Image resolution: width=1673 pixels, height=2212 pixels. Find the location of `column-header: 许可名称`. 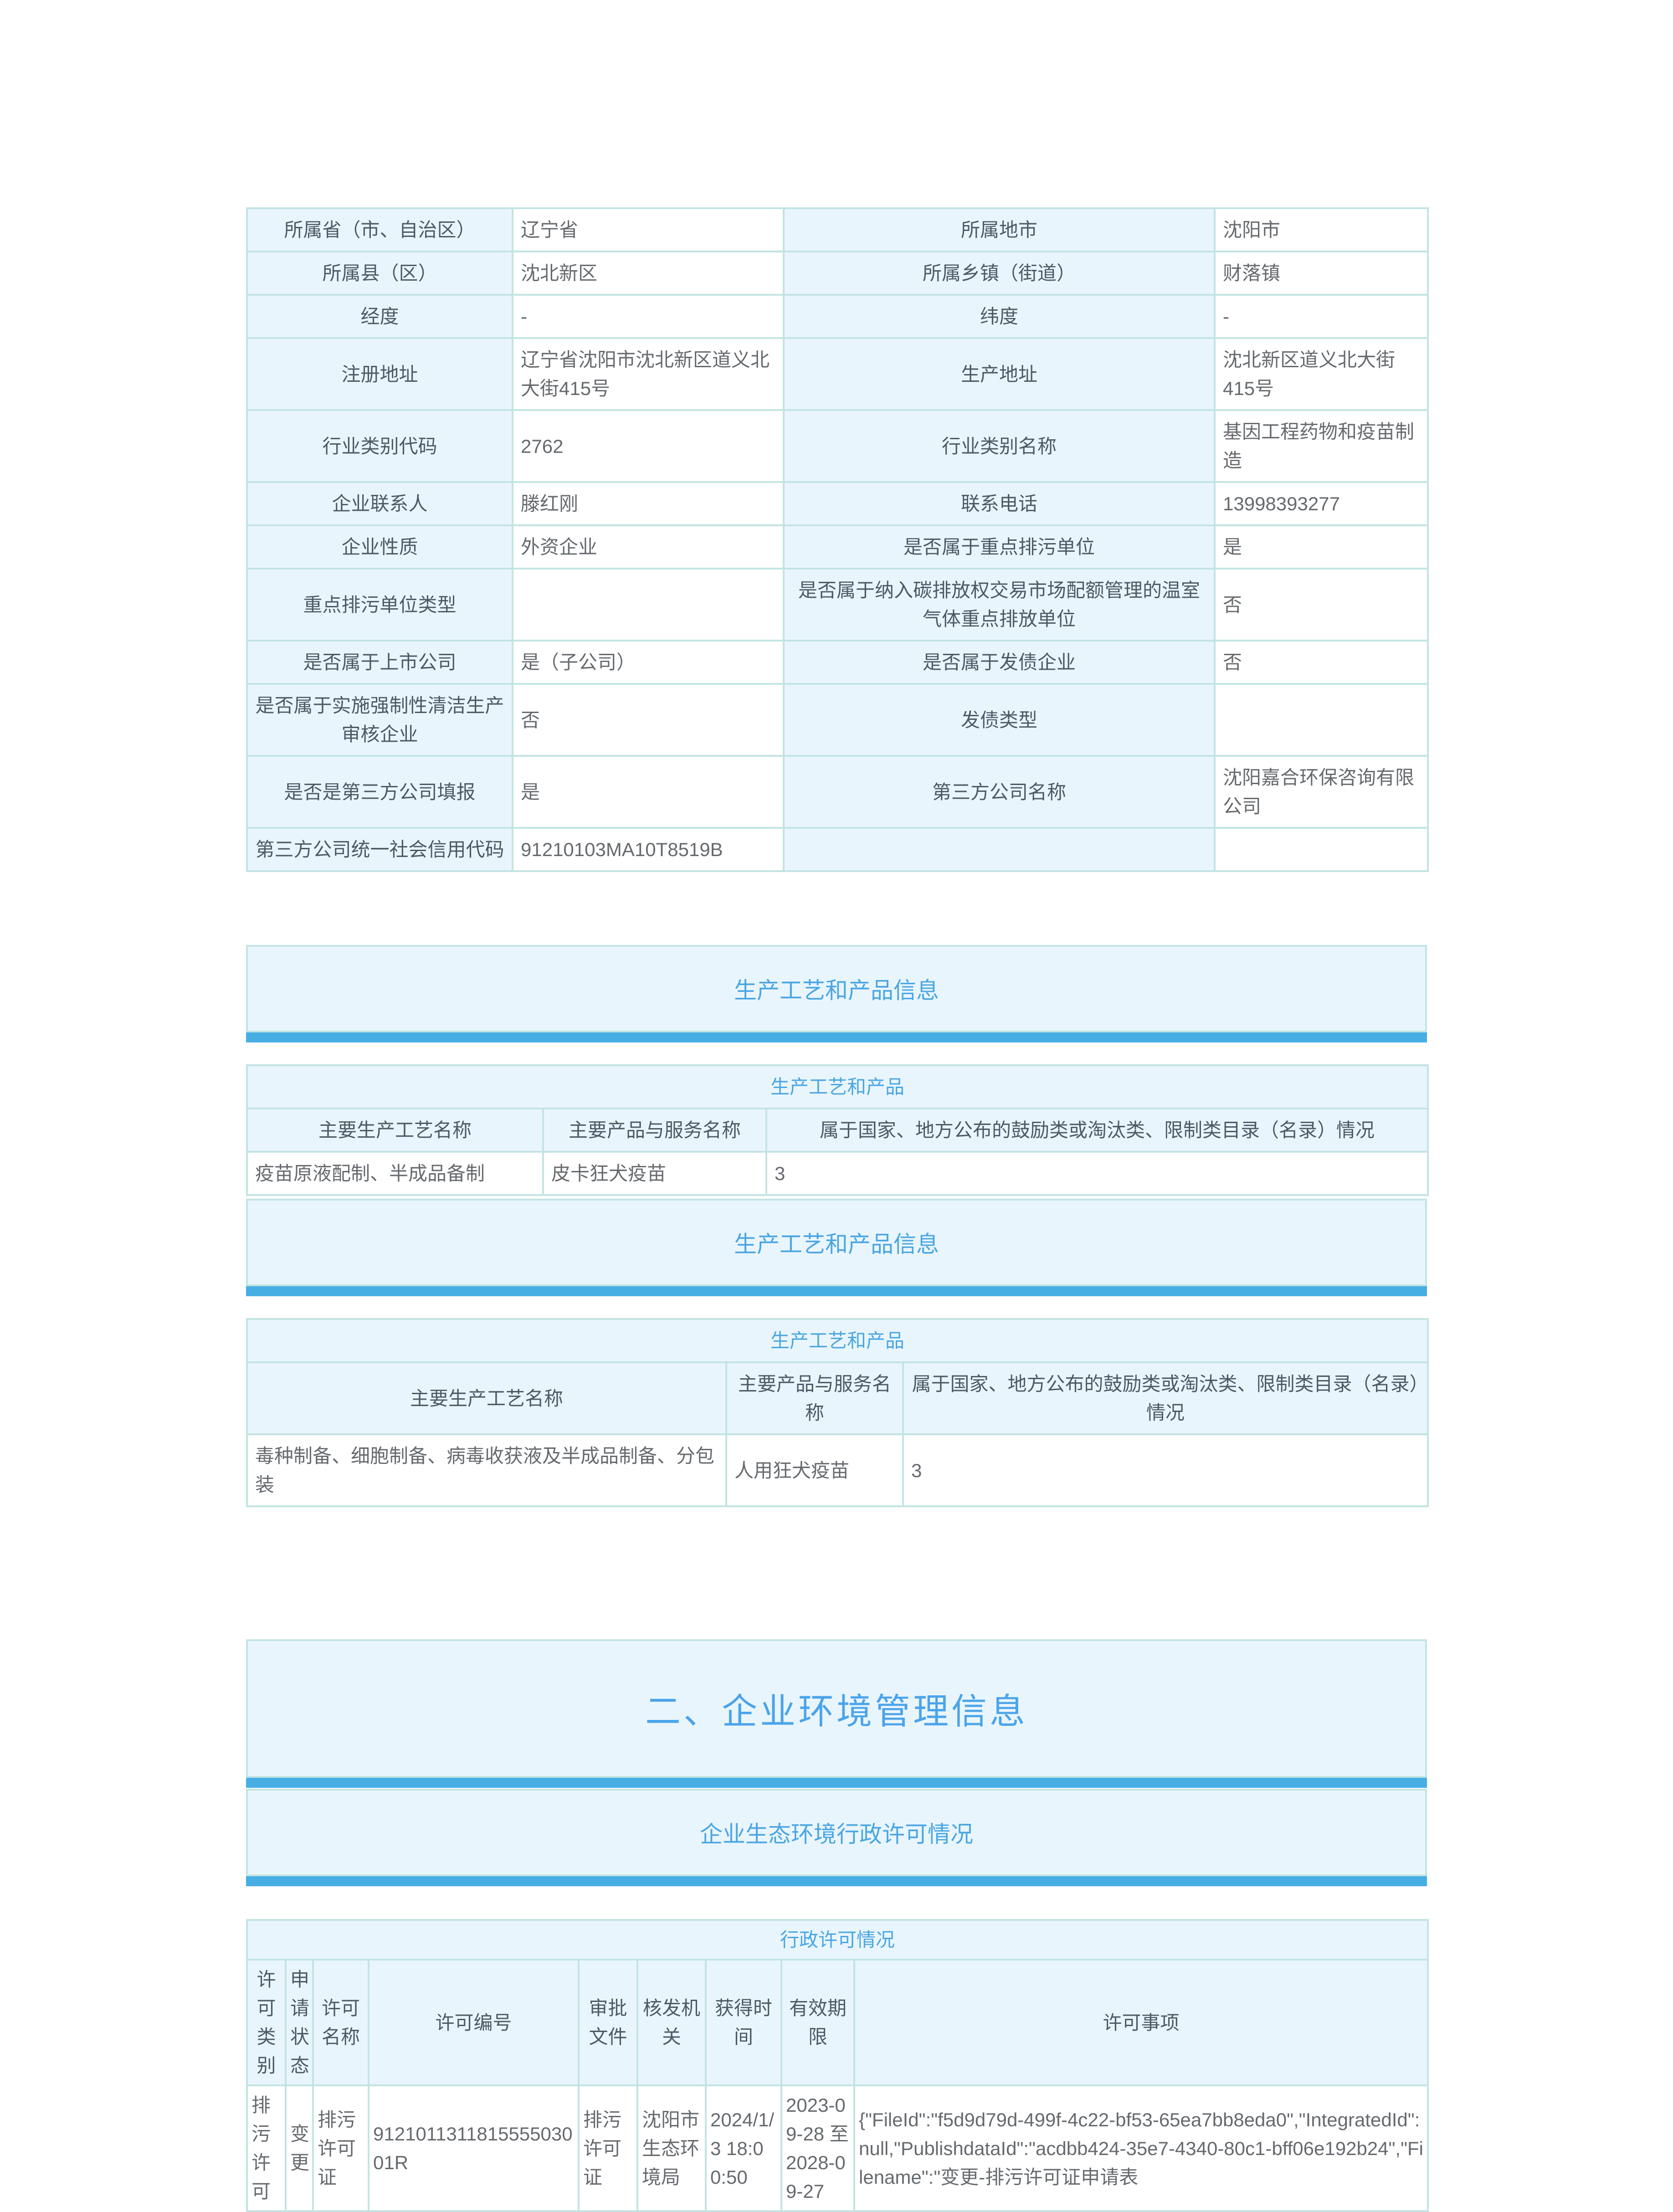

column-header: 许可名称 is located at coordinates (340, 2022).